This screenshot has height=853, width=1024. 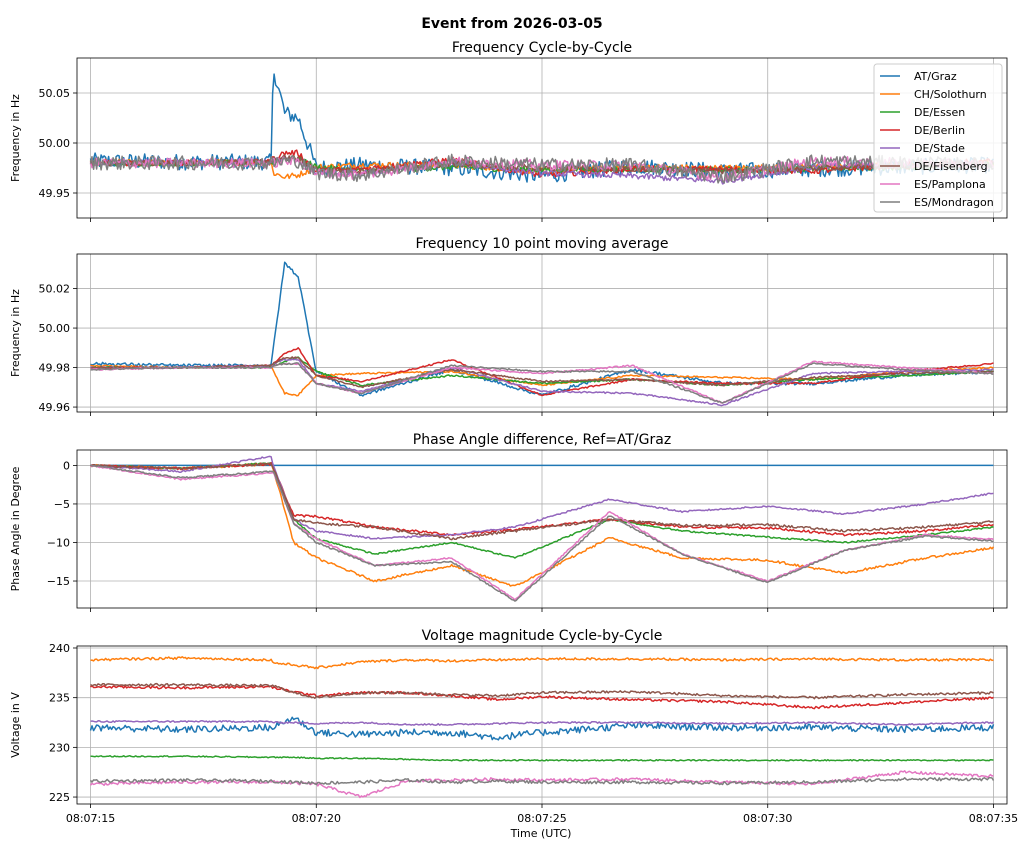 What do you see at coordinates (954, 202) in the screenshot?
I see `legend-entry: ES/Mondragon` at bounding box center [954, 202].